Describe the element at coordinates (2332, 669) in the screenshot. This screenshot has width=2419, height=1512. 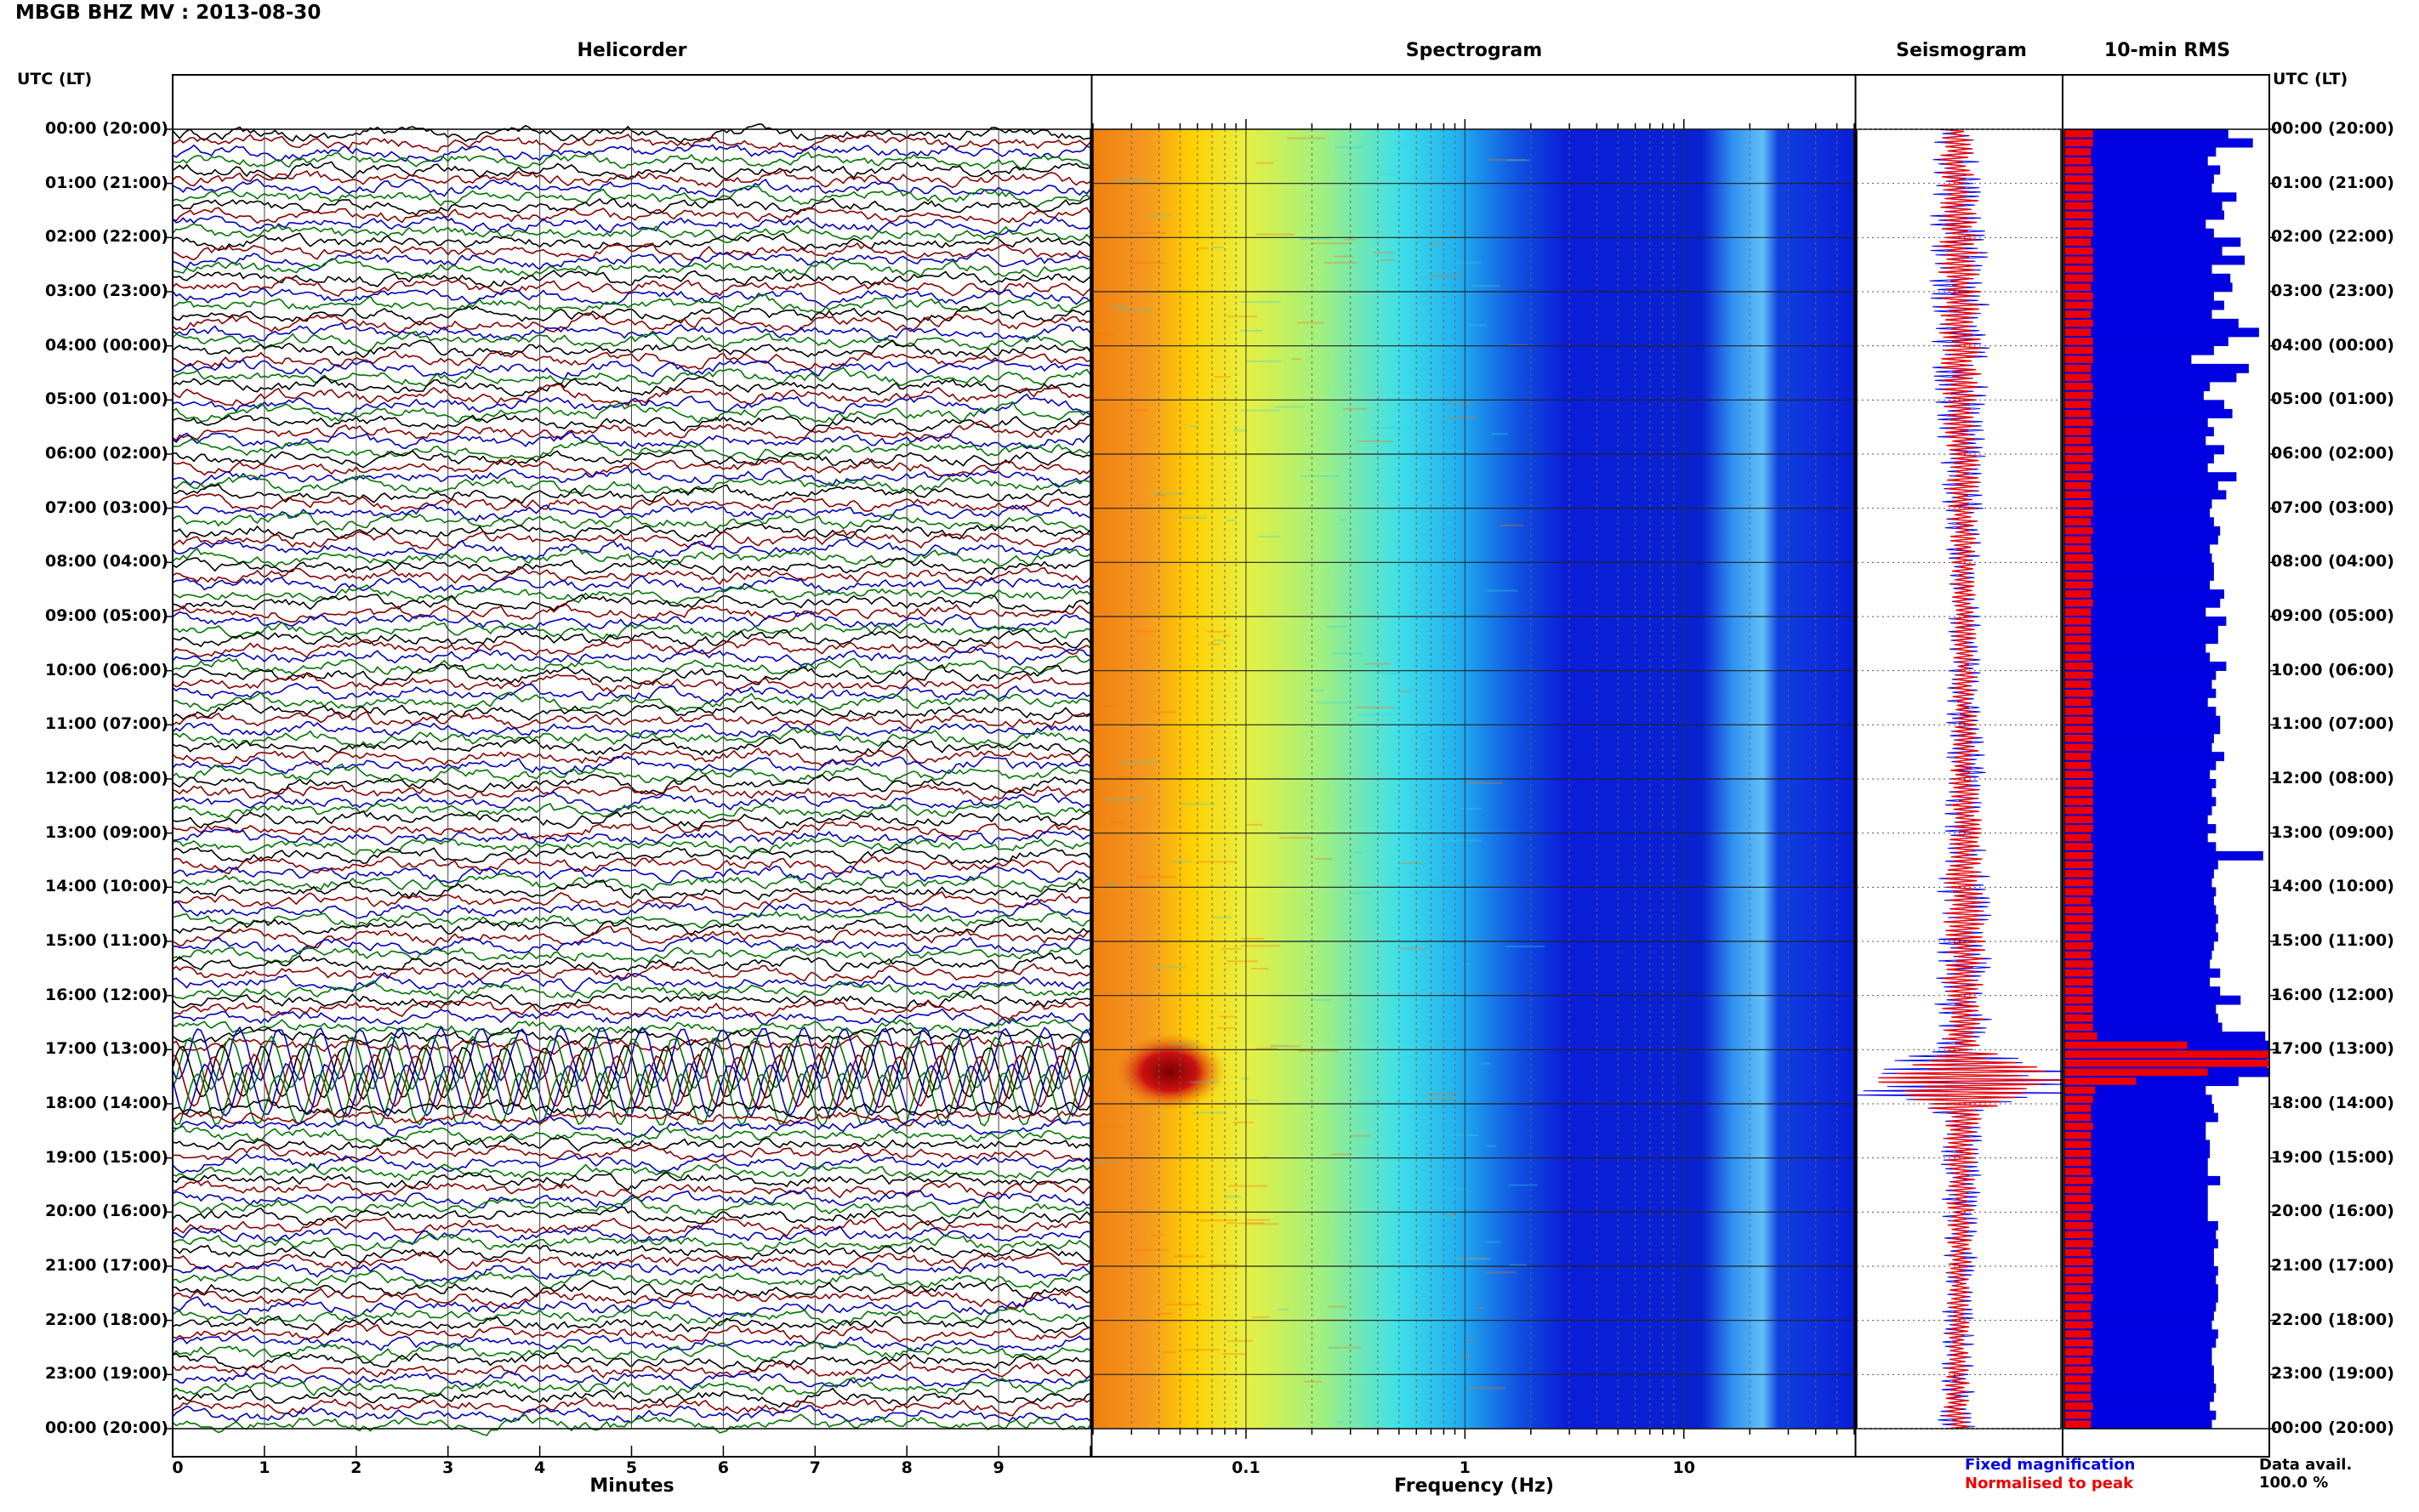
I see `time-tick-label: 10:00 (06:00)` at that location.